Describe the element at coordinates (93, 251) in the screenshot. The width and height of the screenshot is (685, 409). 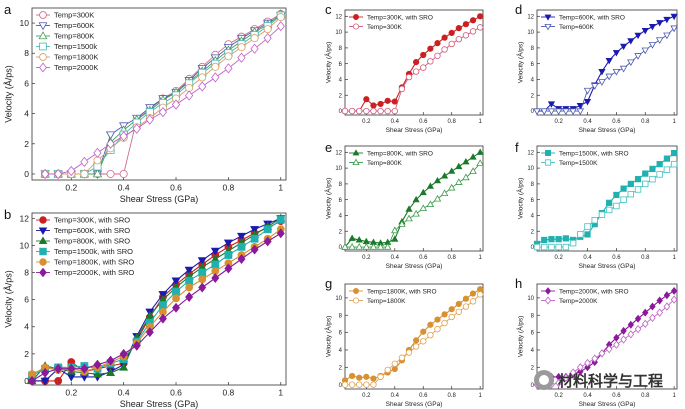
I see `legend-entry: Temp=1500k, with SRO` at that location.